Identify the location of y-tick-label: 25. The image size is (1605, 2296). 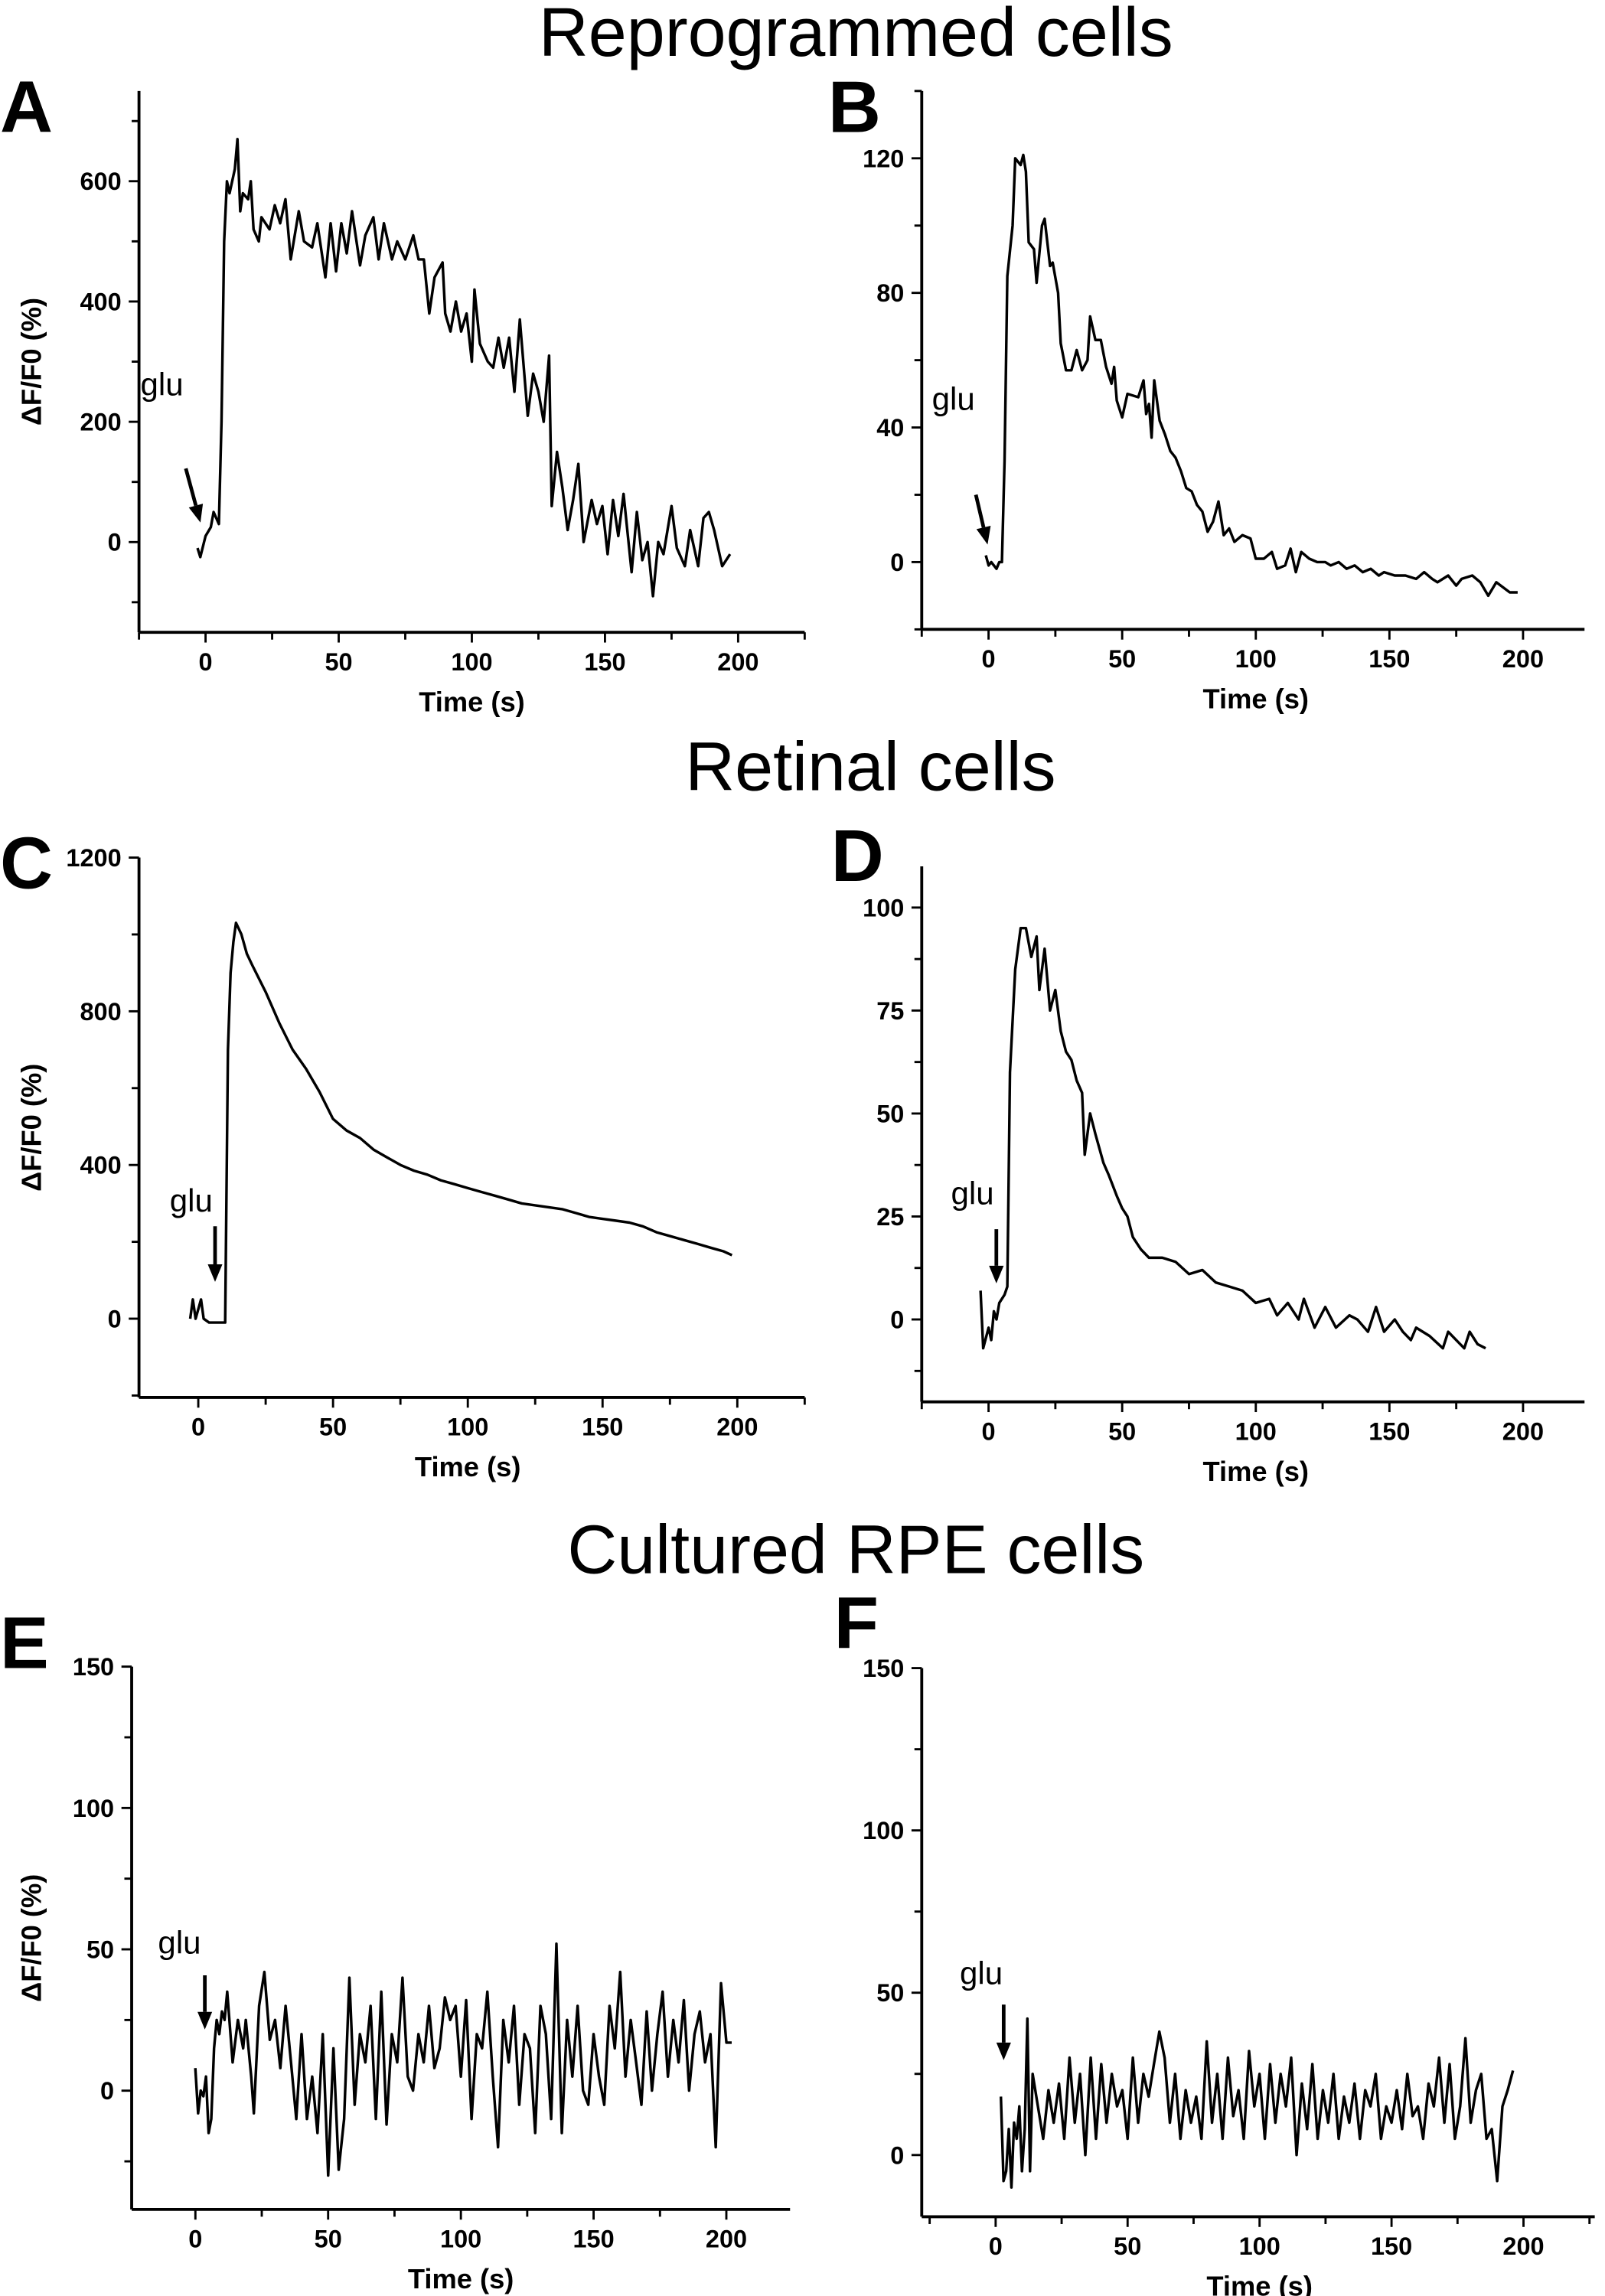
(890, 1217).